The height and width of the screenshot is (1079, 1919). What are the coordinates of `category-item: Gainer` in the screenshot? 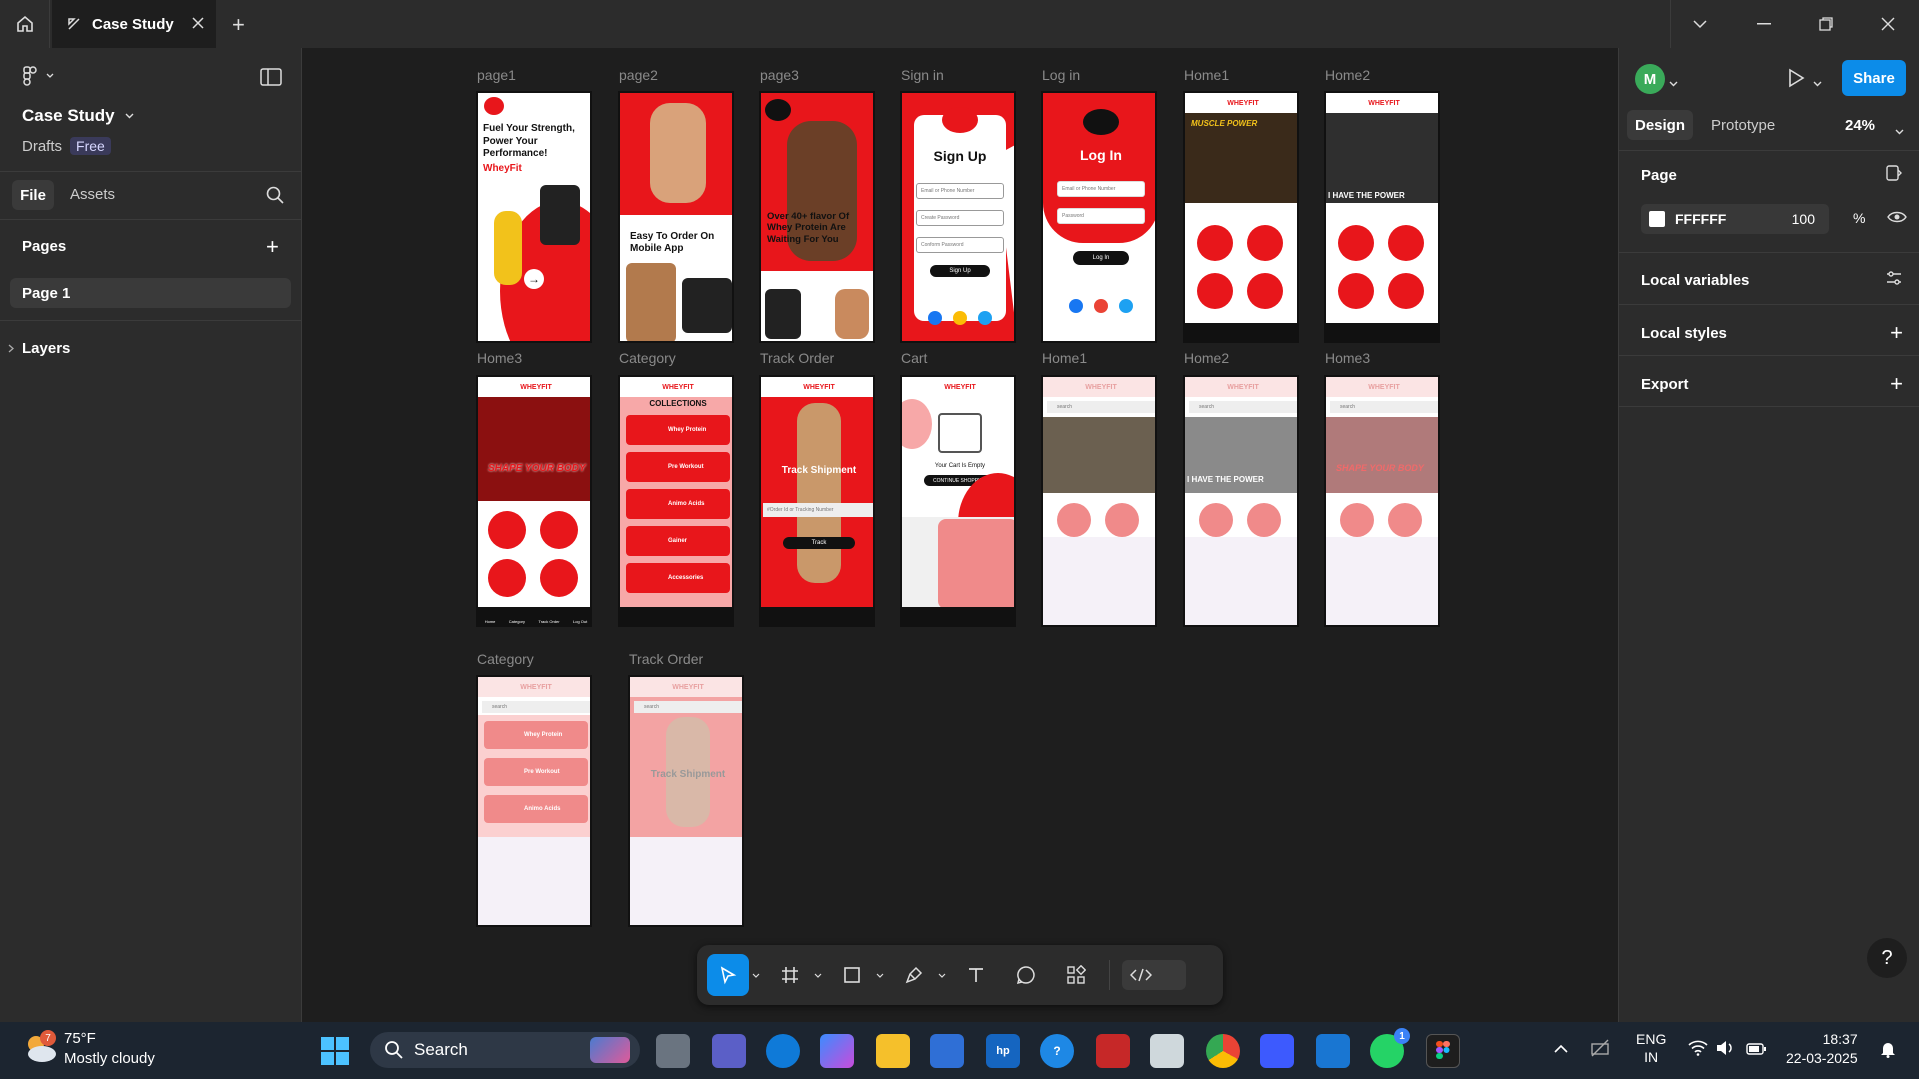 It's located at (678, 541).